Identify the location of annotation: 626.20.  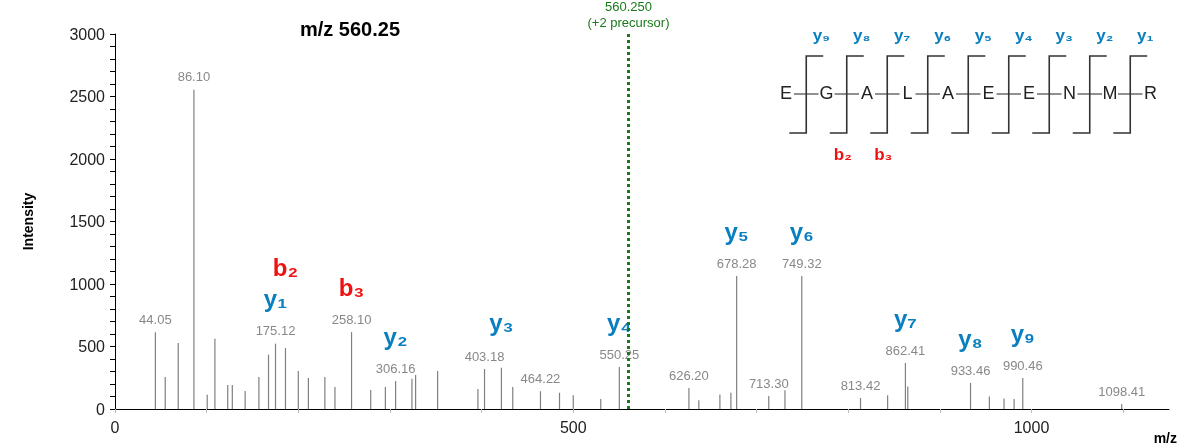
(689, 375).